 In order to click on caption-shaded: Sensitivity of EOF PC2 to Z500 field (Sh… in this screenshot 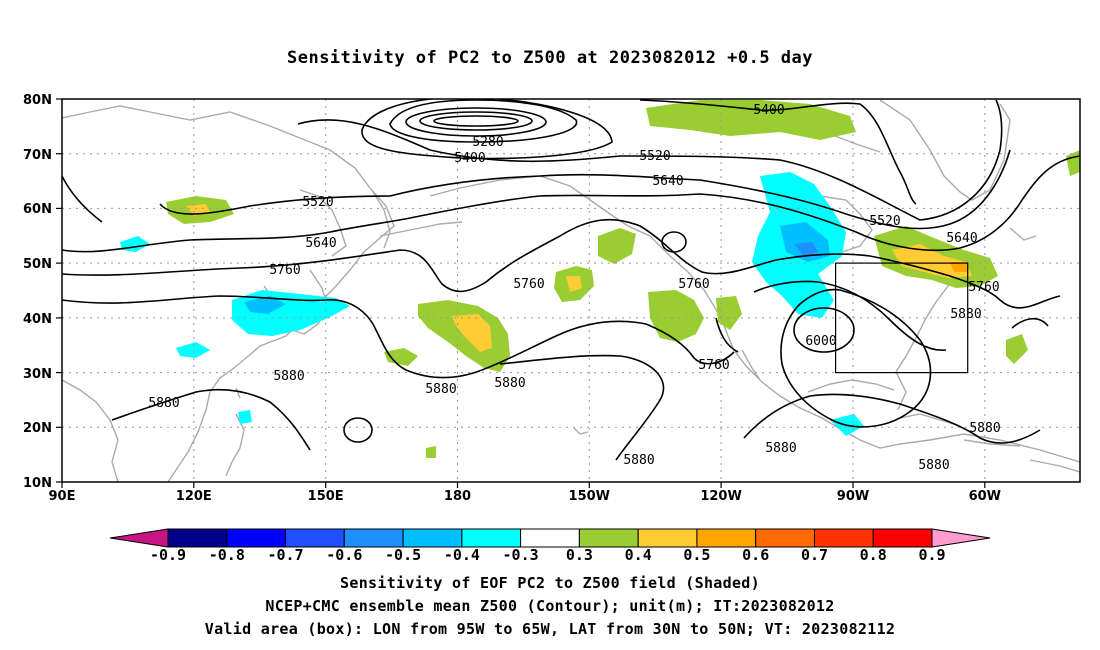, I will do `click(550, 583)`.